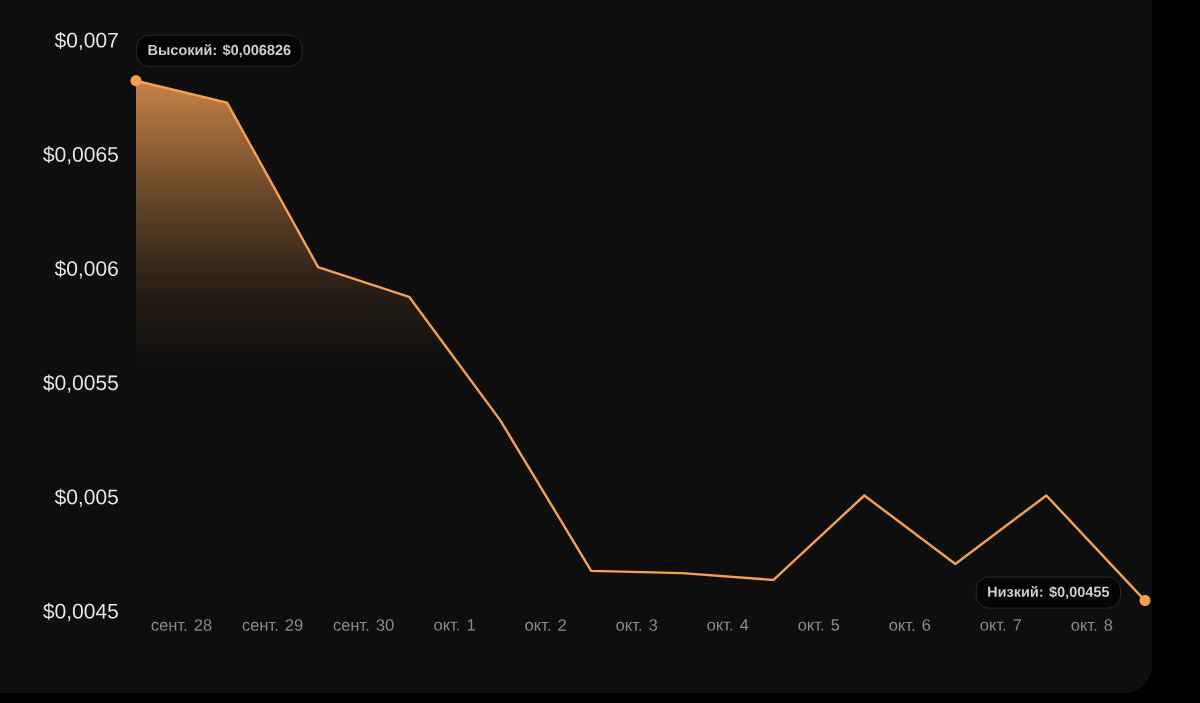 The image size is (1200, 703). What do you see at coordinates (545, 625) in the screenshot?
I see `x-tick-label: окт. 2` at bounding box center [545, 625].